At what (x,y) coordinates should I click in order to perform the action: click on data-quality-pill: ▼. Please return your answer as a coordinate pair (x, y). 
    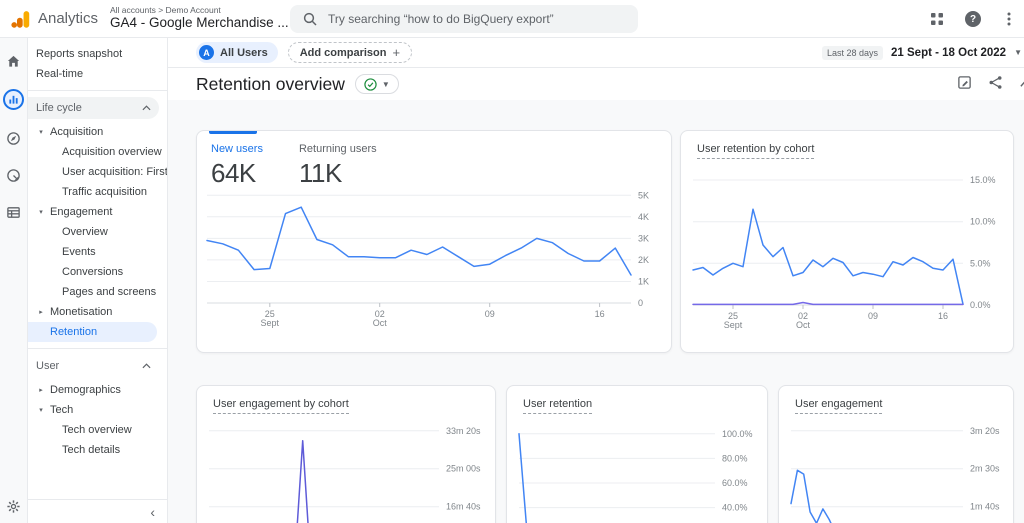
    Looking at the image, I should click on (376, 84).